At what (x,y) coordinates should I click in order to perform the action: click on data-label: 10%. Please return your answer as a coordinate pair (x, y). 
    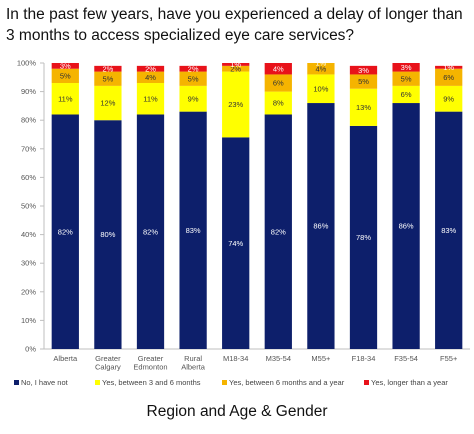
    Looking at the image, I should click on (320, 88).